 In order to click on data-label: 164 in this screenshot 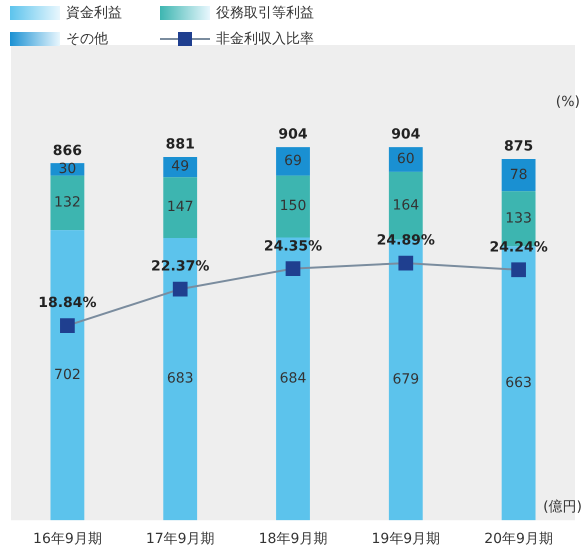, I will do `click(406, 205)`.